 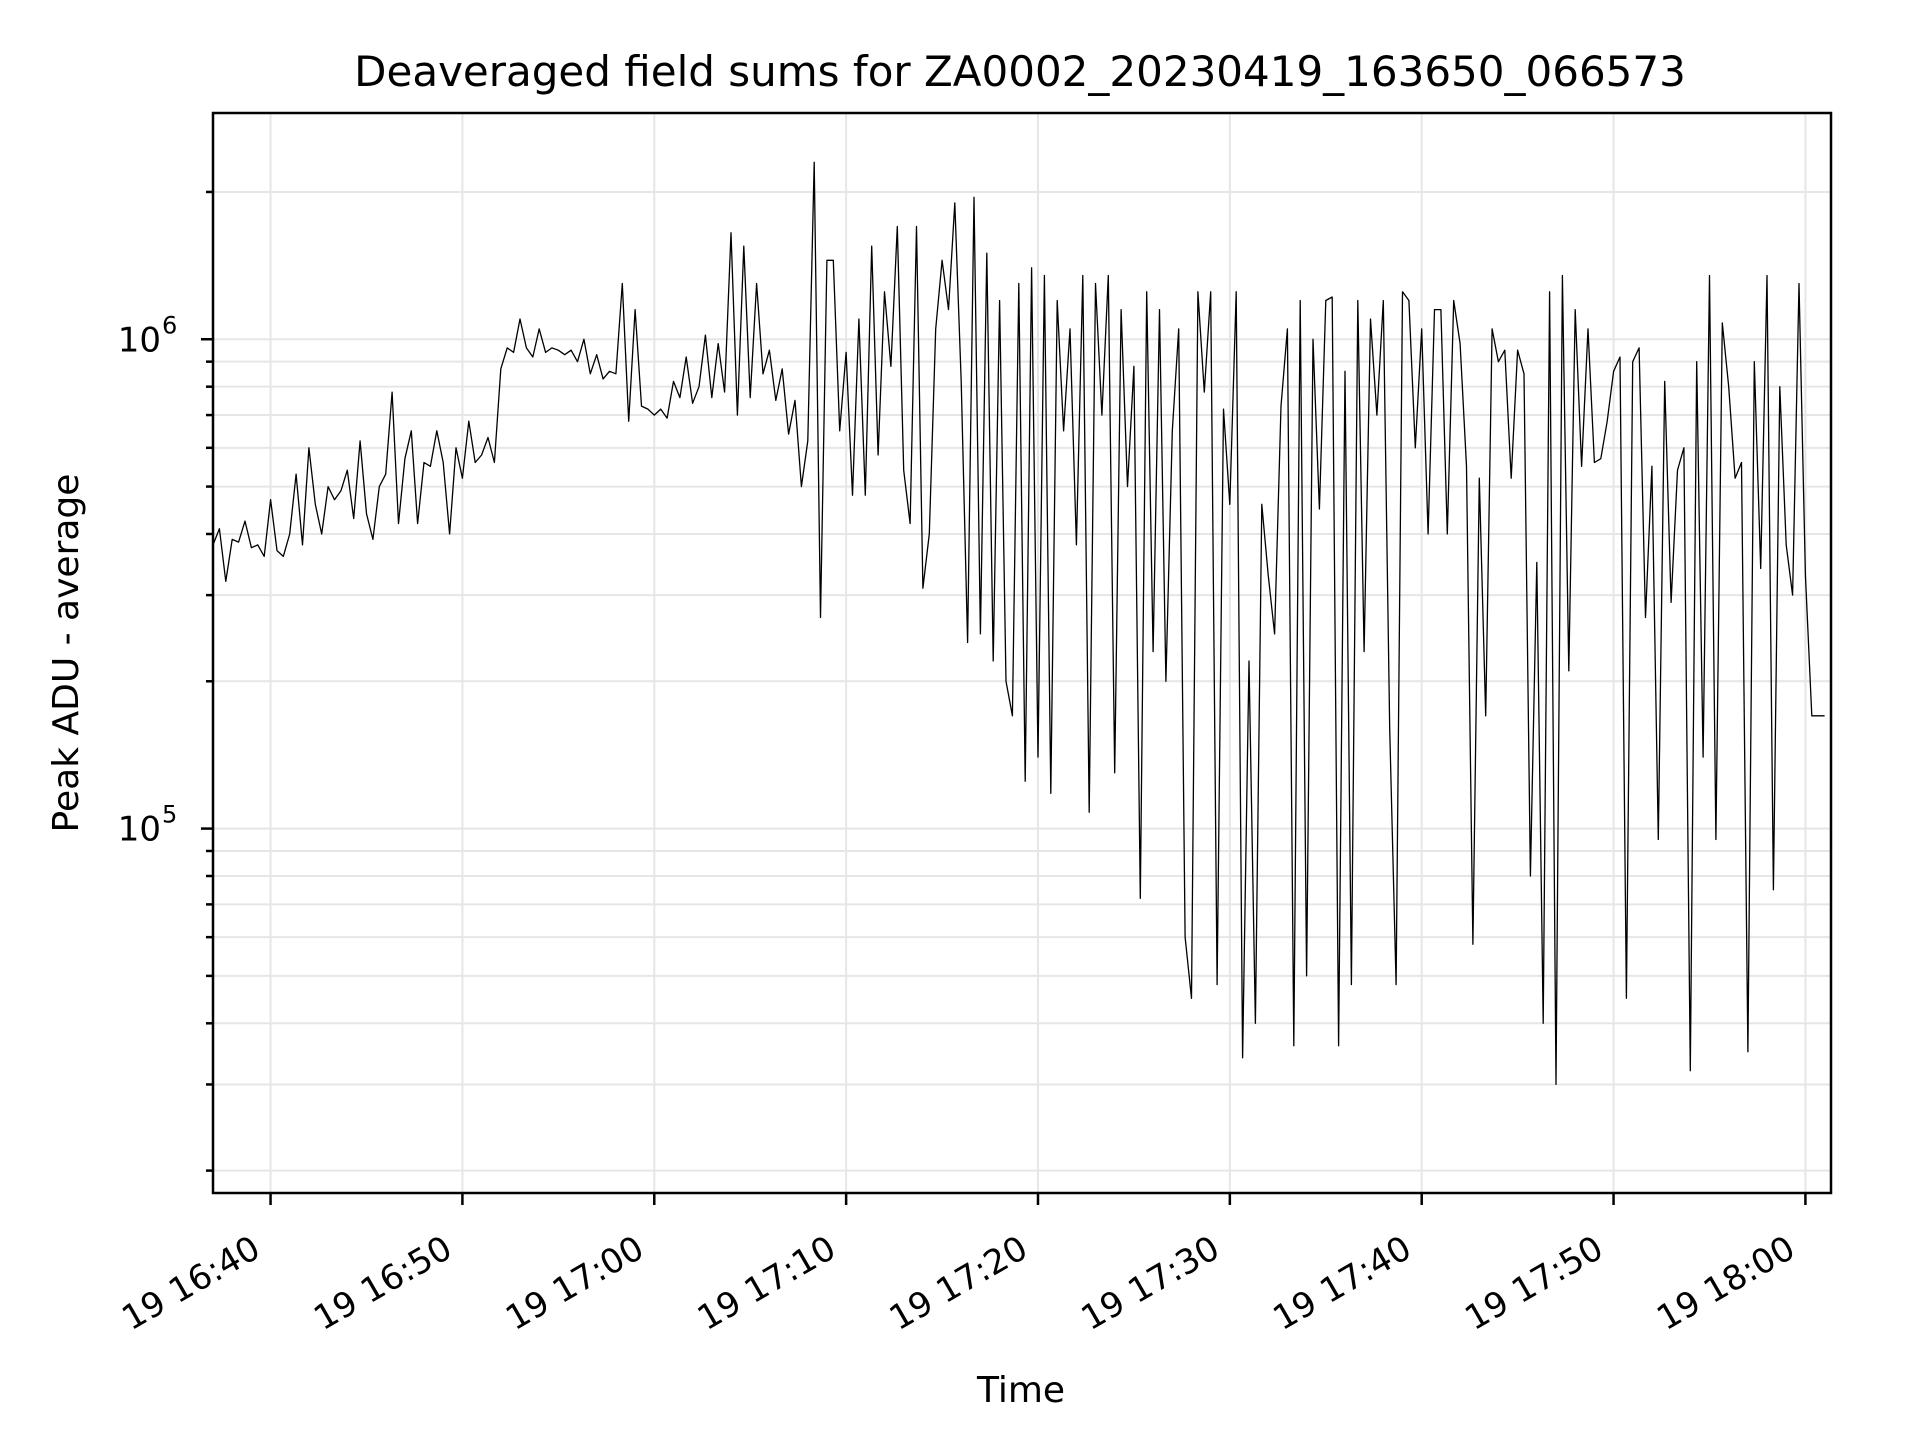 I want to click on y-axis-label: Peak ADU - average, so click(x=66, y=653).